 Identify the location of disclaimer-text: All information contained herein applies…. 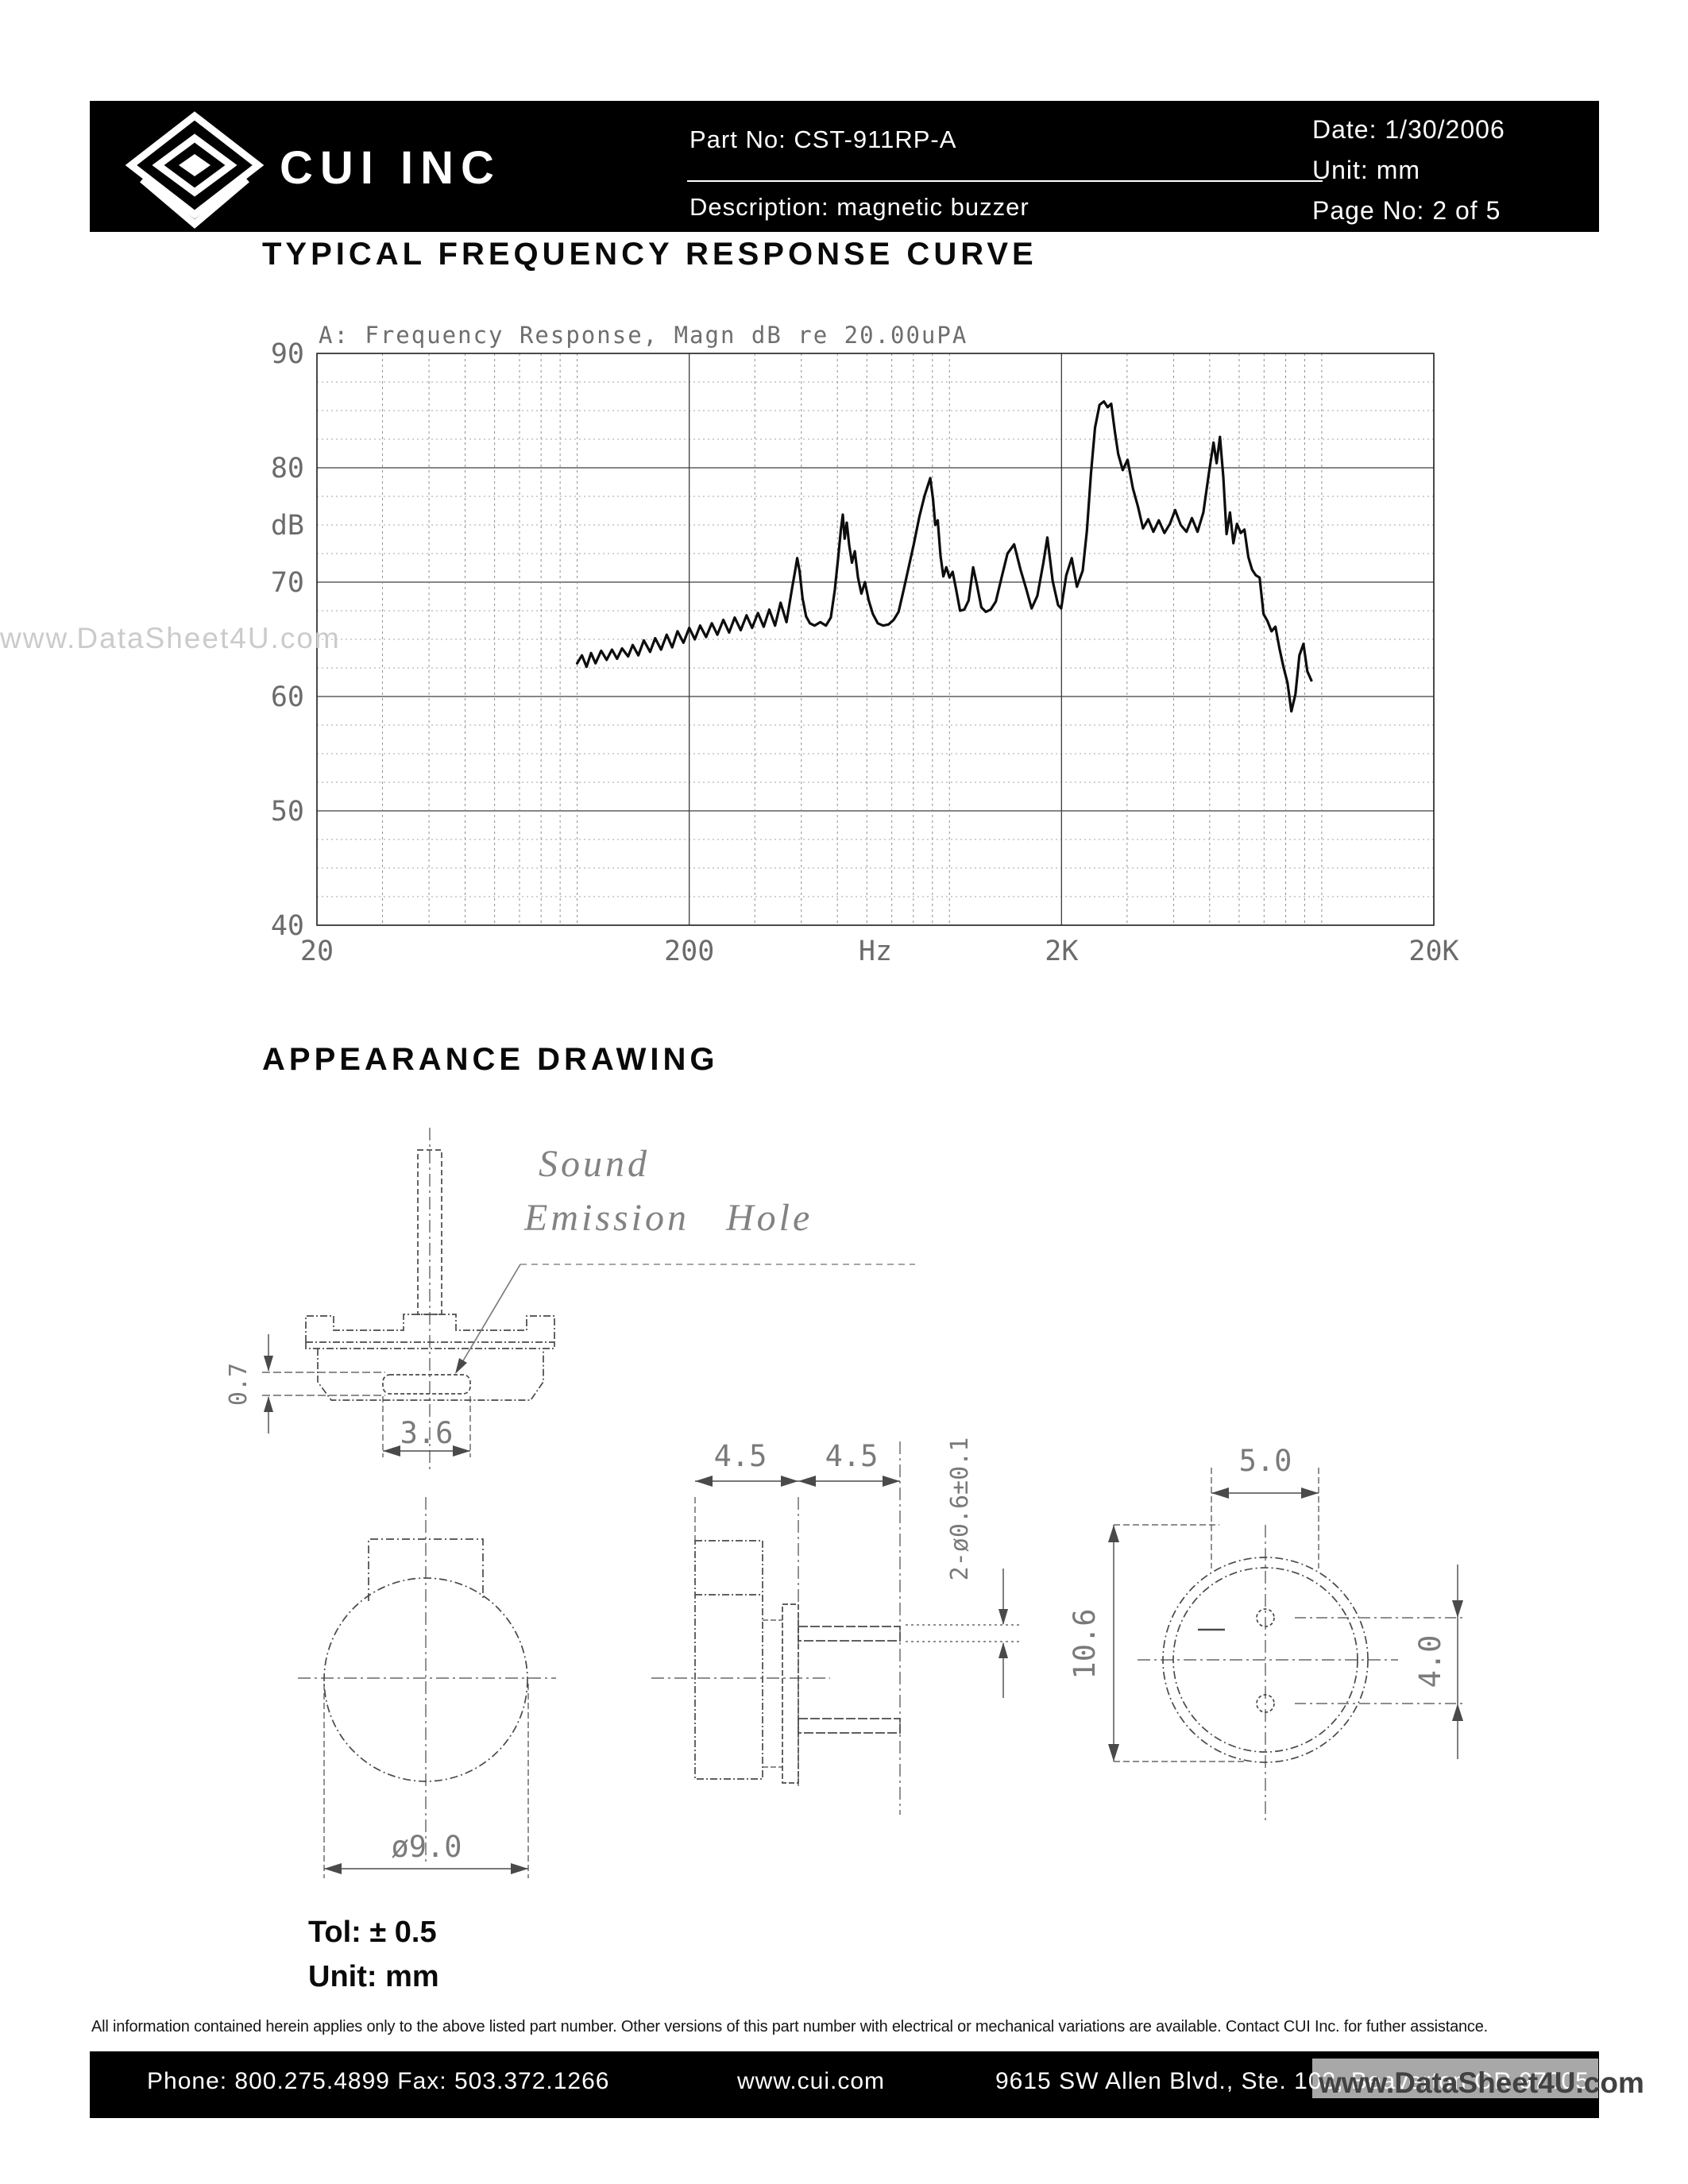
(789, 2027).